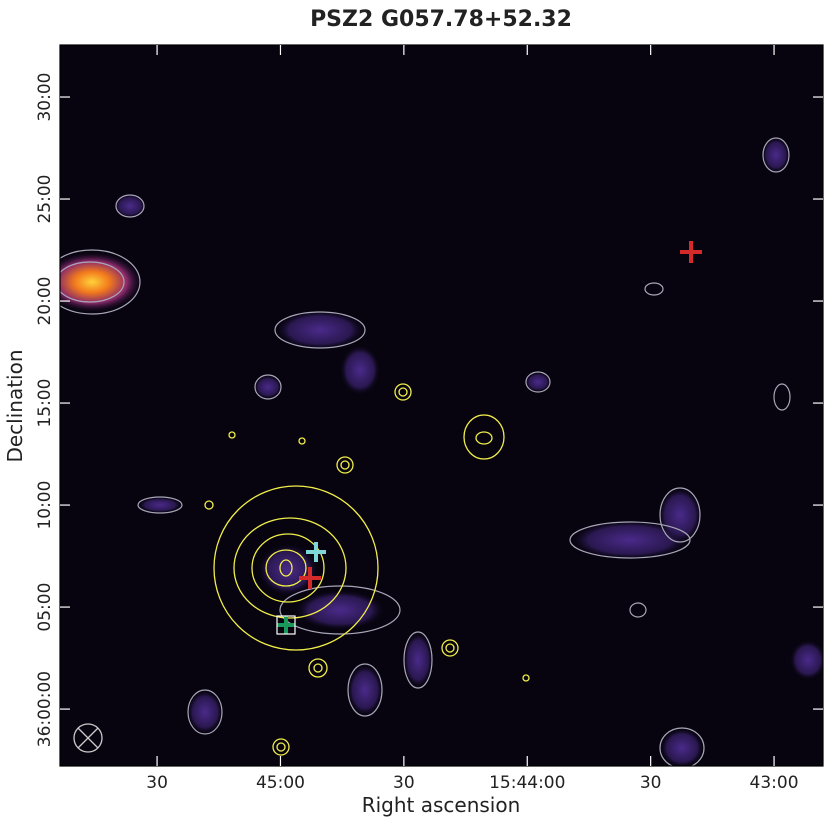  Describe the element at coordinates (45, 709) in the screenshot. I see `y-tick-label: 36:00:00` at that location.